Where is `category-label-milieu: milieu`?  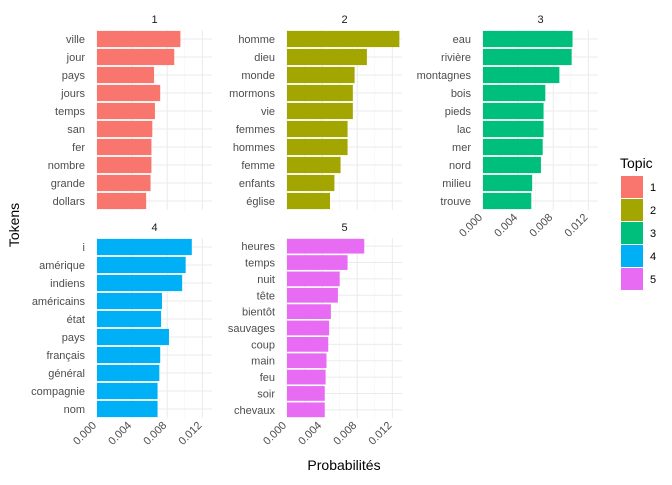
category-label-milieu: milieu is located at coordinates (456, 184).